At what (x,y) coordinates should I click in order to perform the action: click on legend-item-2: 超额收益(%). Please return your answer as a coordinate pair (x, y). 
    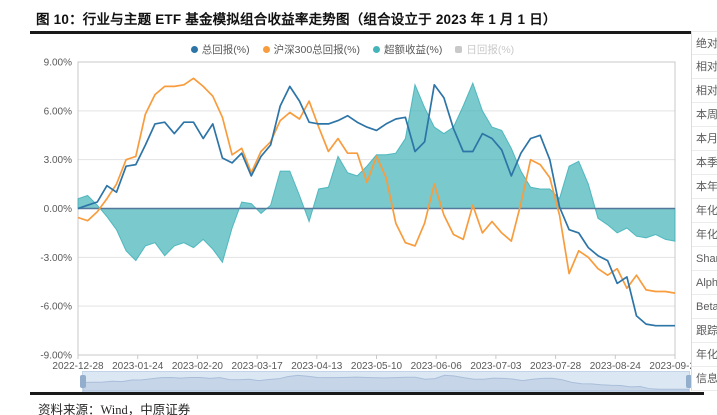
    Looking at the image, I should click on (407, 49).